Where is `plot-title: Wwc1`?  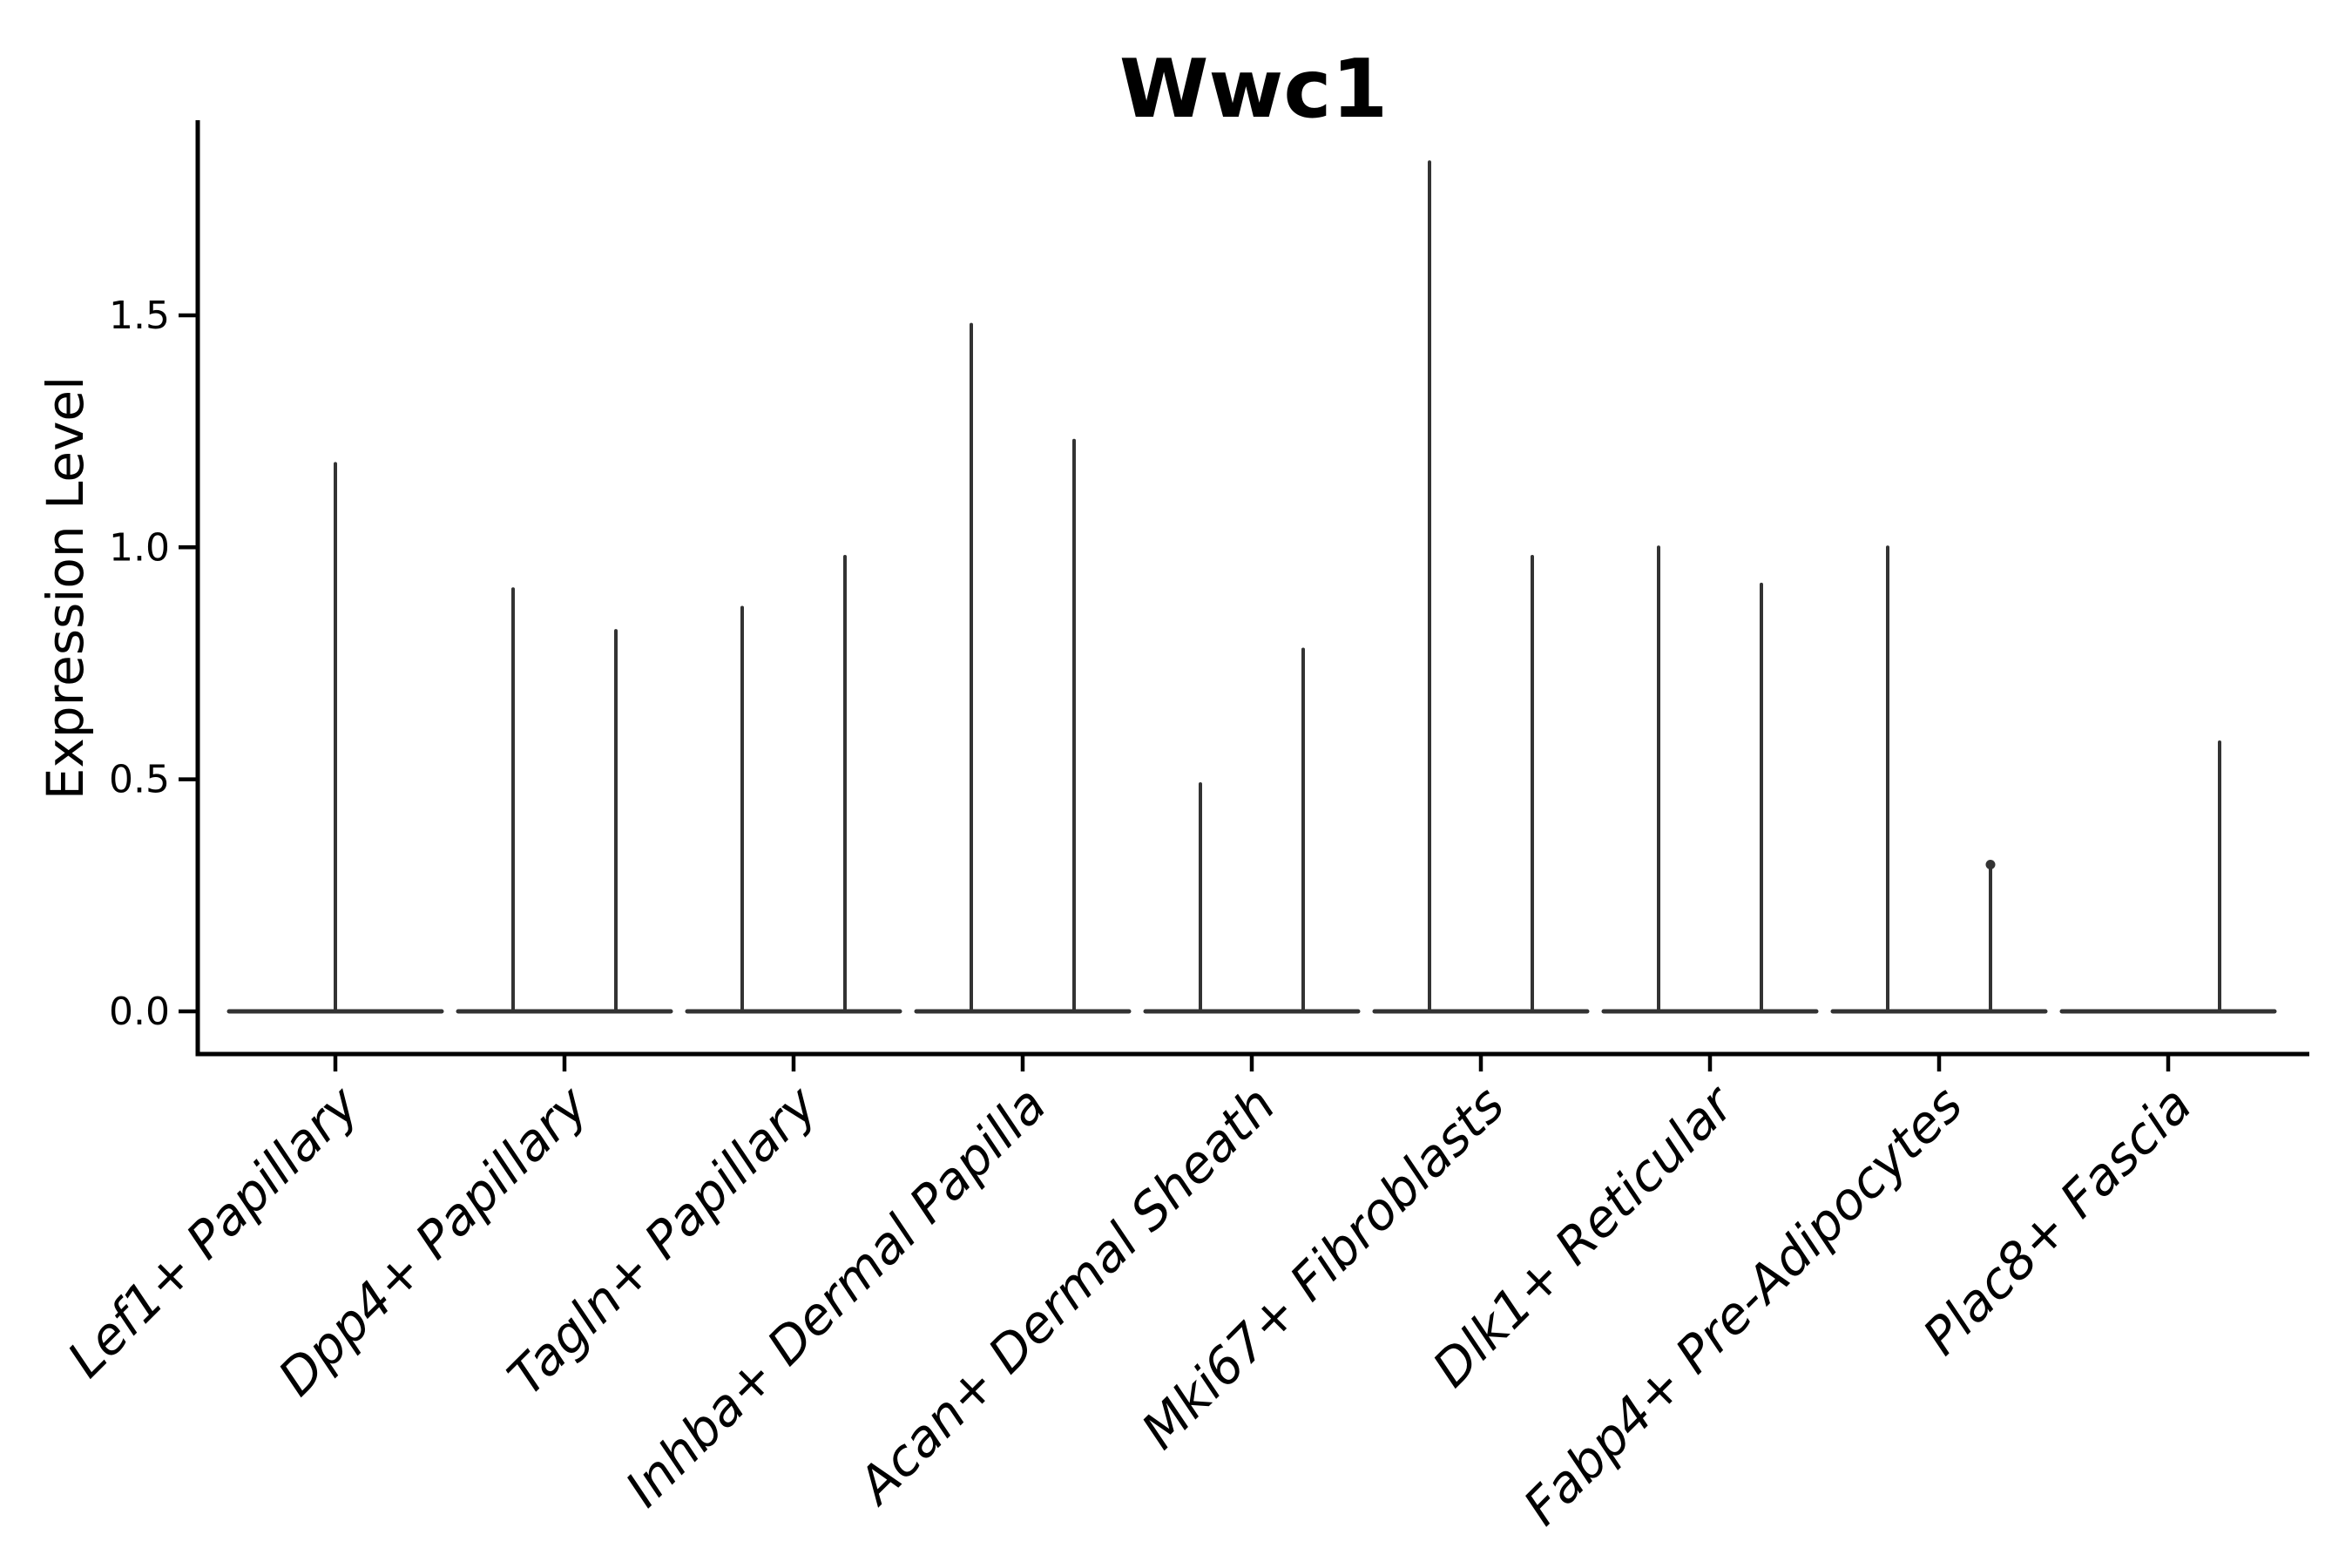 plot-title: Wwc1 is located at coordinates (1253, 89).